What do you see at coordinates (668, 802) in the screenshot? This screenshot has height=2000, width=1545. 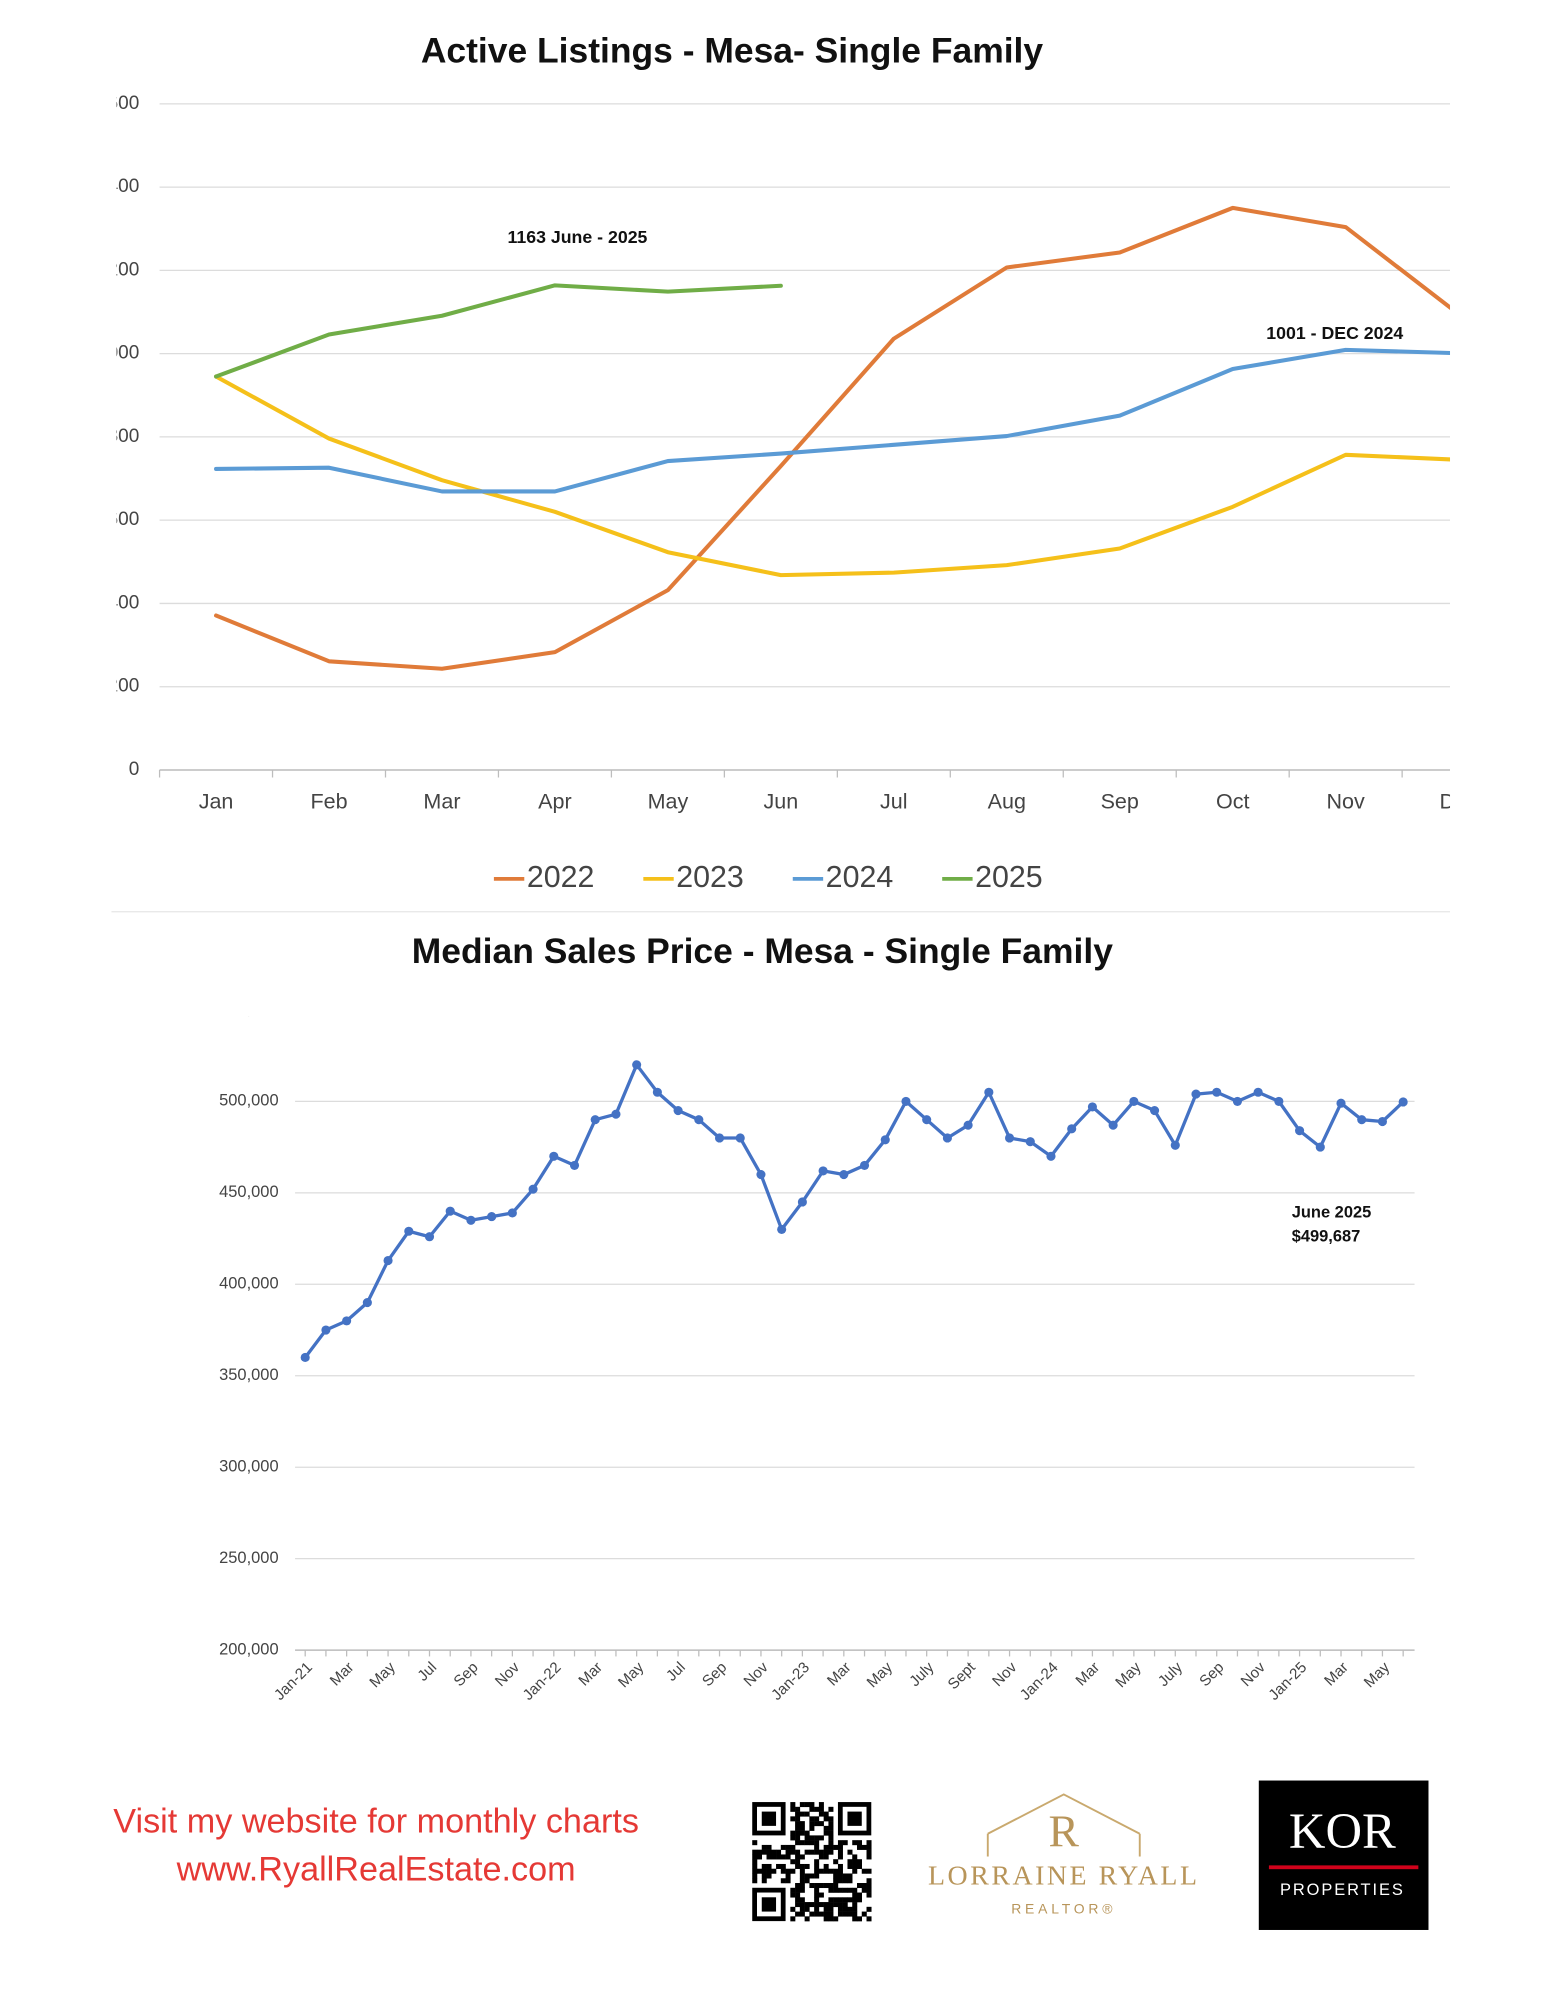 I see `x-tick-label: May` at bounding box center [668, 802].